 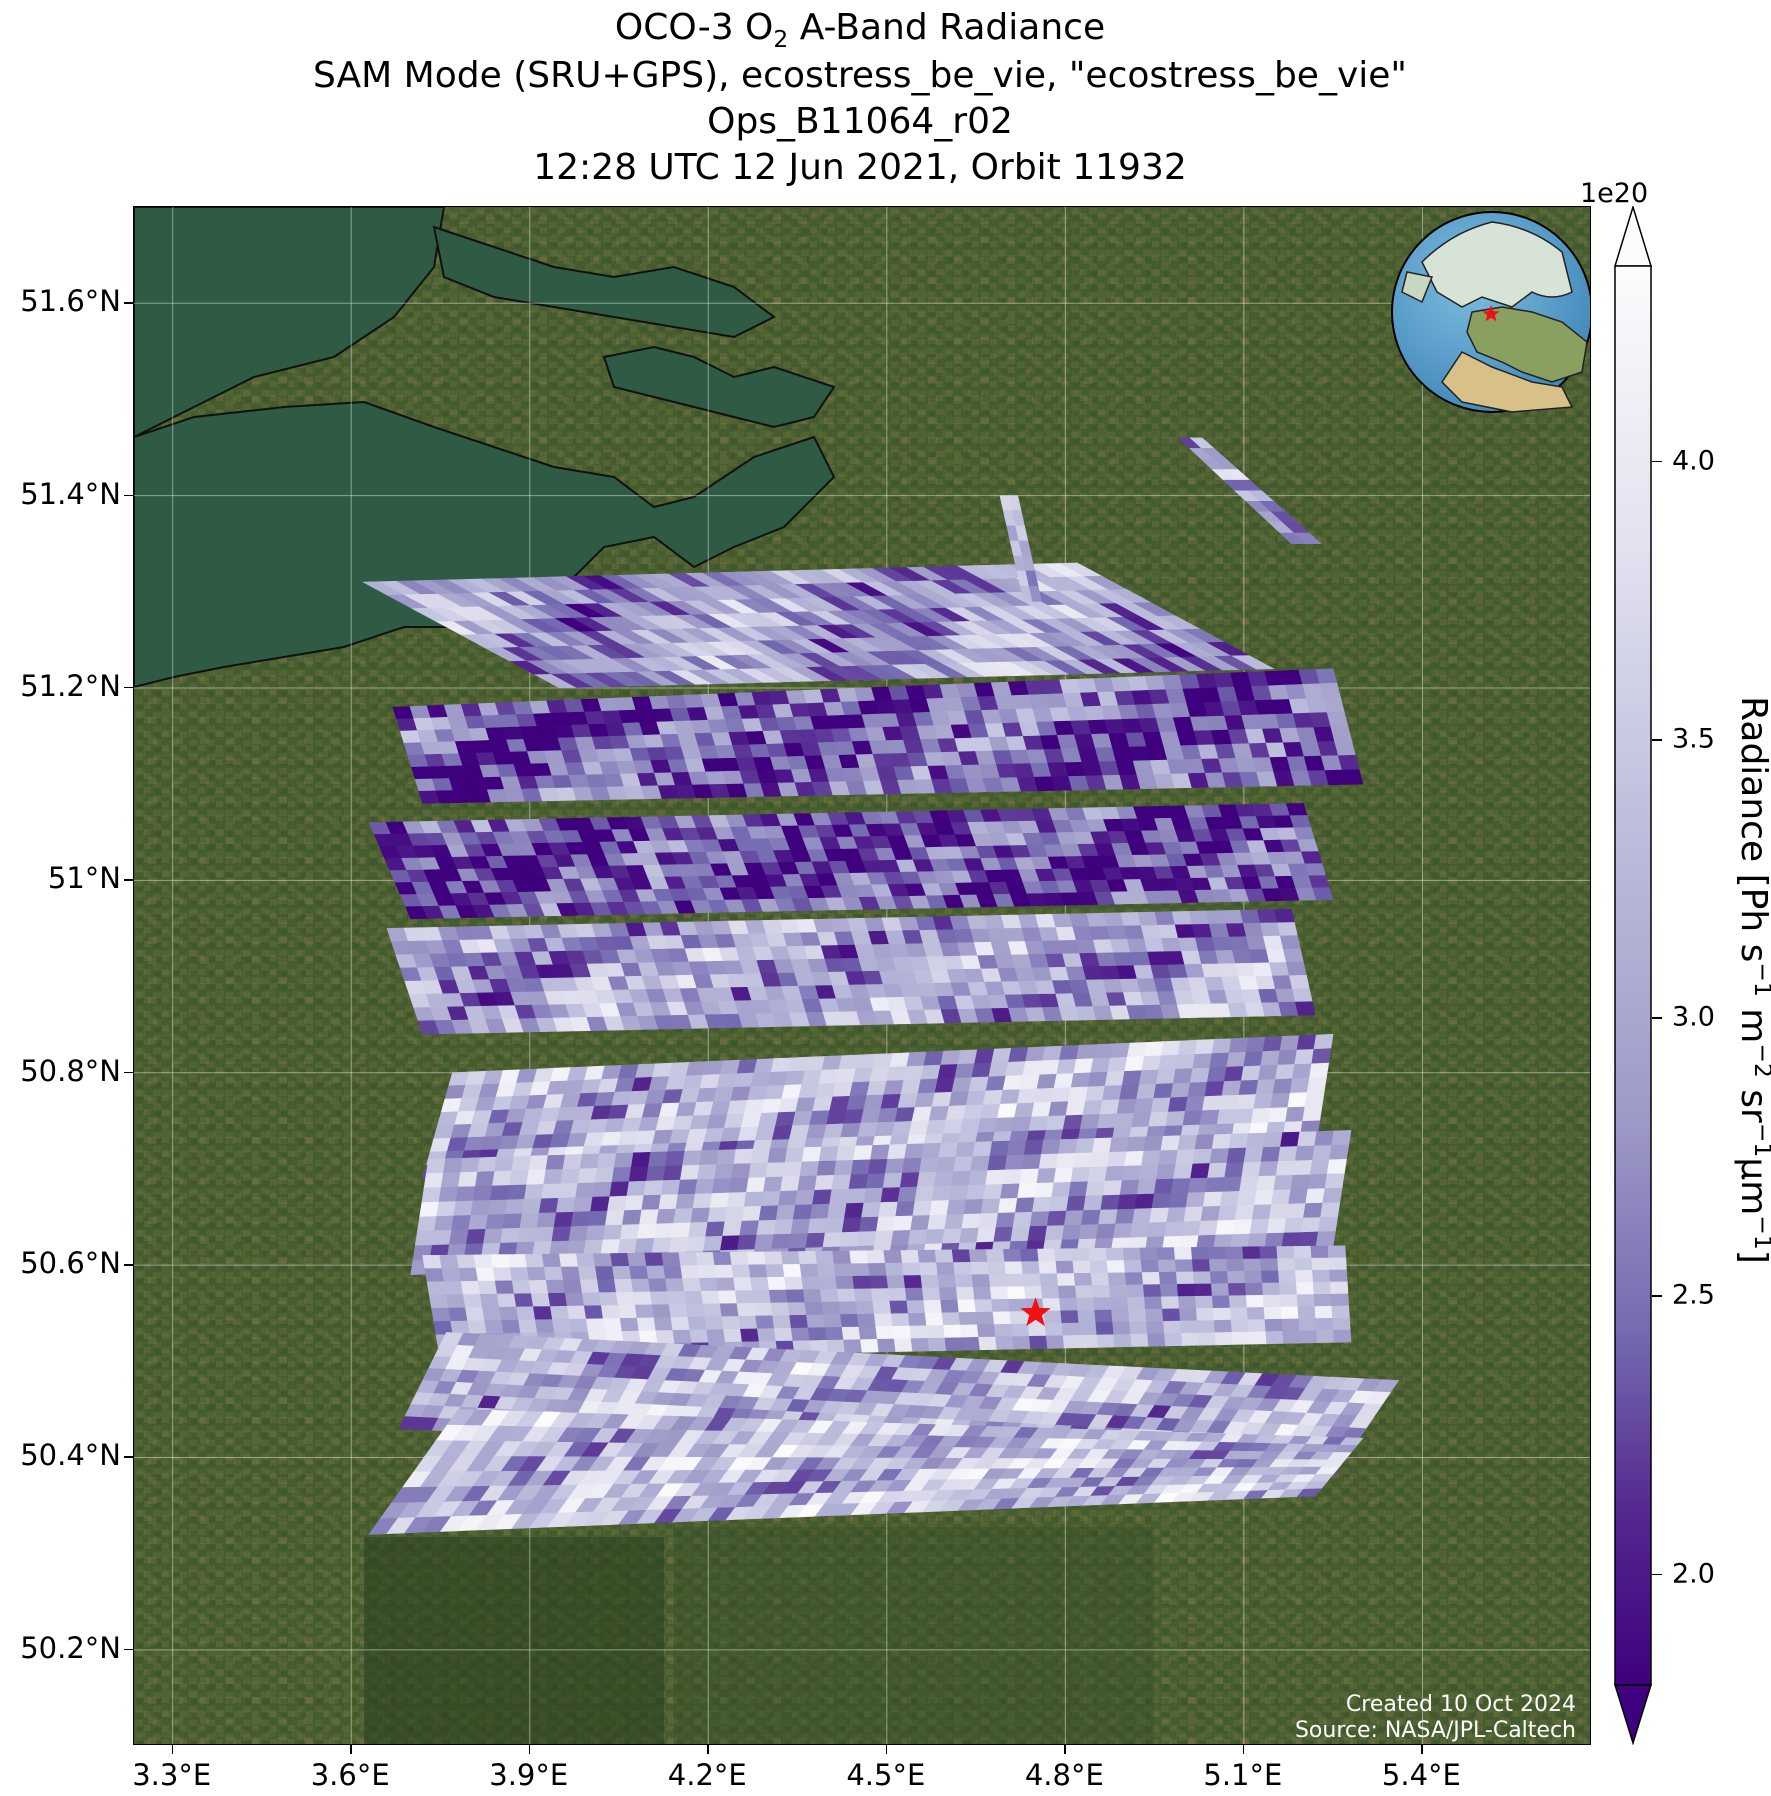 What do you see at coordinates (70, 1263) in the screenshot?
I see `latitude-tick-label: 50.6°N` at bounding box center [70, 1263].